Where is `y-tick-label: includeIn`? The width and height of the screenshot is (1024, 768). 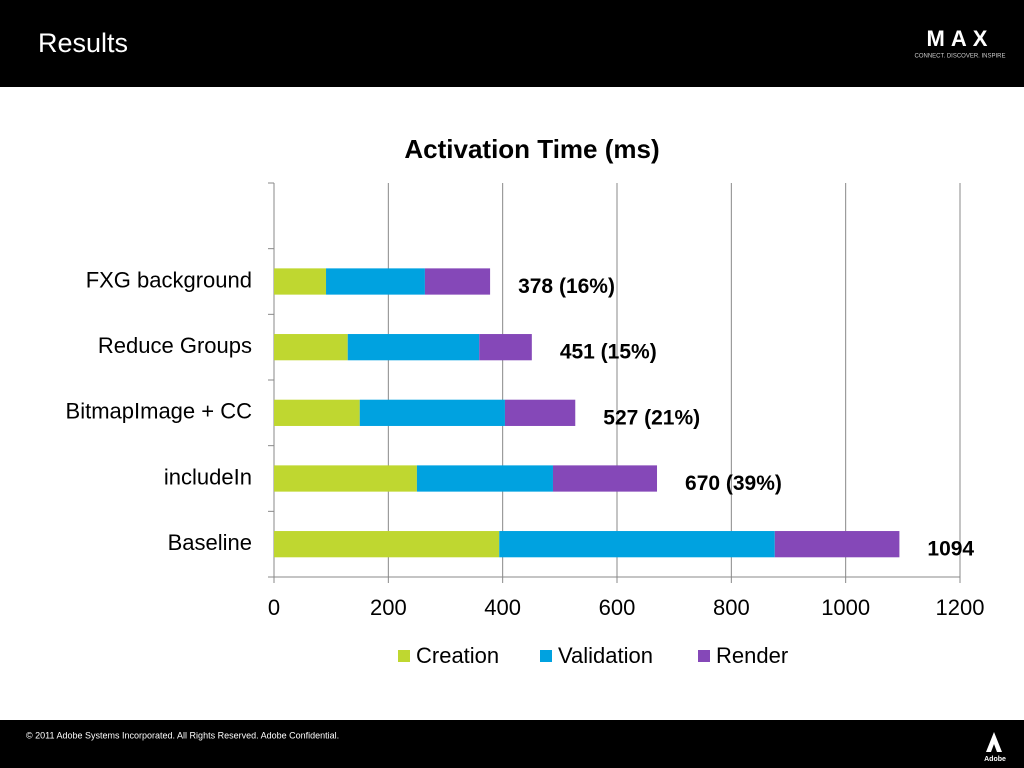
y-tick-label: includeIn is located at coordinates (208, 476).